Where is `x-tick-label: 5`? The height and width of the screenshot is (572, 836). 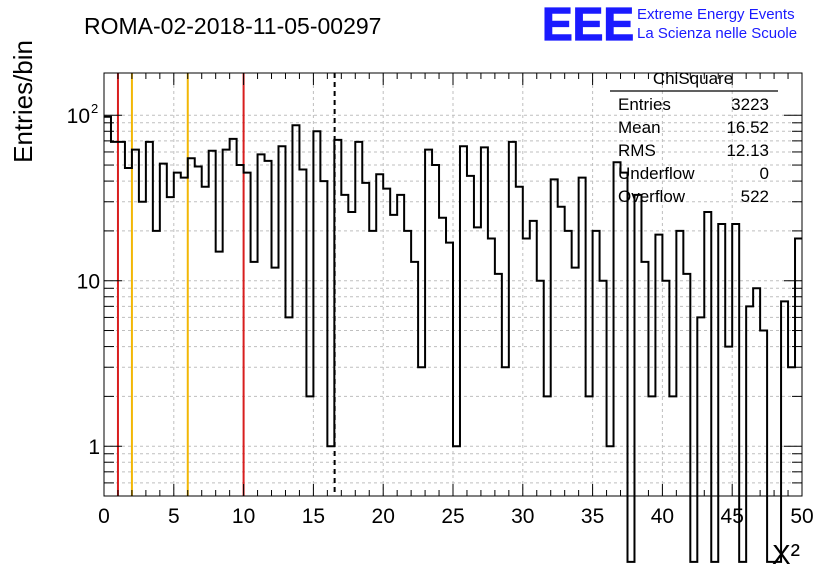
x-tick-label: 5 is located at coordinates (174, 516).